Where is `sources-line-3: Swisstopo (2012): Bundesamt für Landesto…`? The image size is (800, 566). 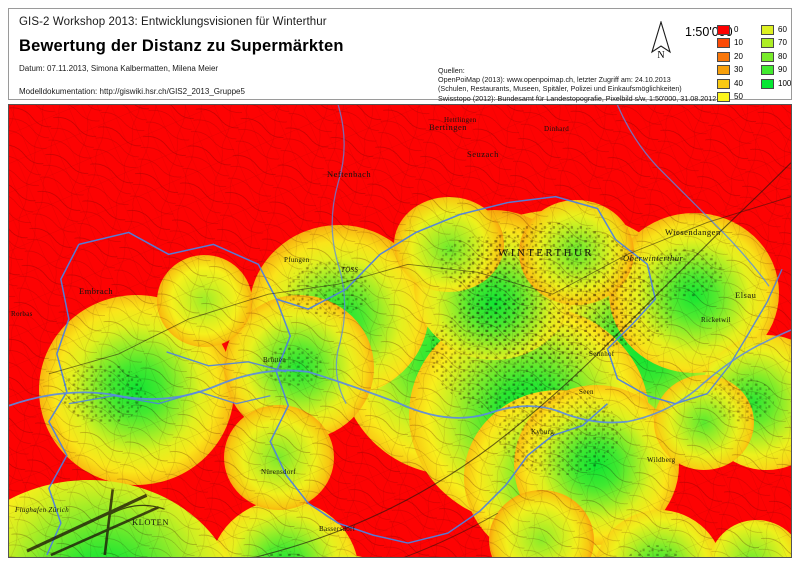 sources-line-3: Swisstopo (2012): Bundesamt für Landesto… is located at coordinates (577, 98).